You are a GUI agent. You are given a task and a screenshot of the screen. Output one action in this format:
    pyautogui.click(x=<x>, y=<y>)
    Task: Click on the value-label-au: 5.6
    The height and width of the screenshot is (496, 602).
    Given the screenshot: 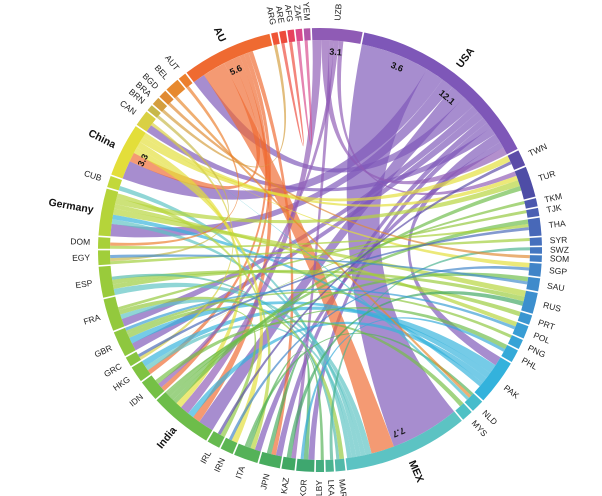 What is the action you would take?
    pyautogui.click(x=236, y=70)
    